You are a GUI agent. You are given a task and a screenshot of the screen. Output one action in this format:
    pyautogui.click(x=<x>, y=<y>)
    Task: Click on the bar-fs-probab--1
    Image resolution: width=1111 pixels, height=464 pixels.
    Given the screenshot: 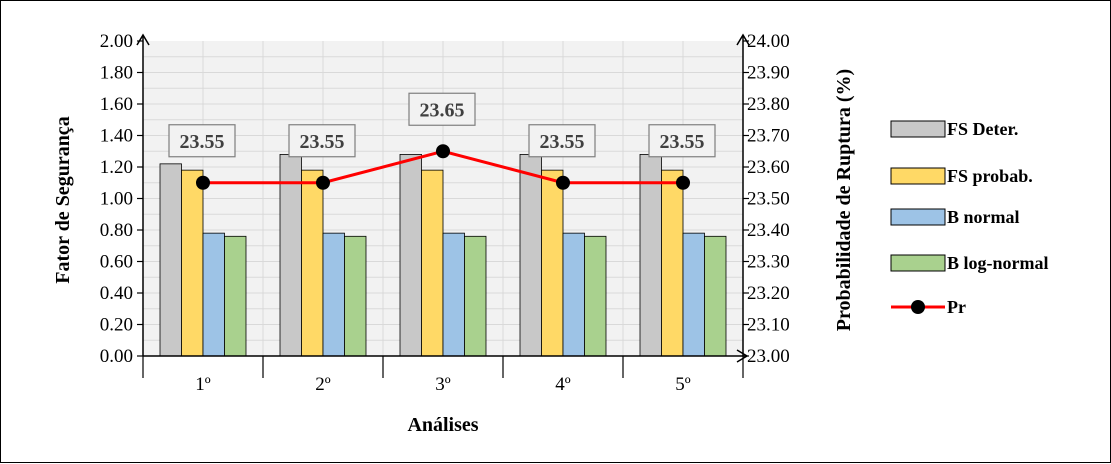 What is the action you would take?
    pyautogui.click(x=192, y=263)
    